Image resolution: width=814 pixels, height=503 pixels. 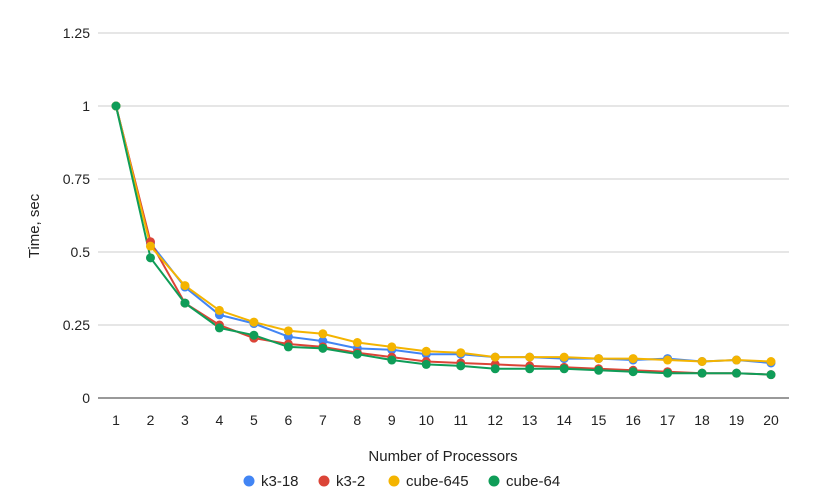 I want to click on x-tick-label: 19, so click(x=737, y=420).